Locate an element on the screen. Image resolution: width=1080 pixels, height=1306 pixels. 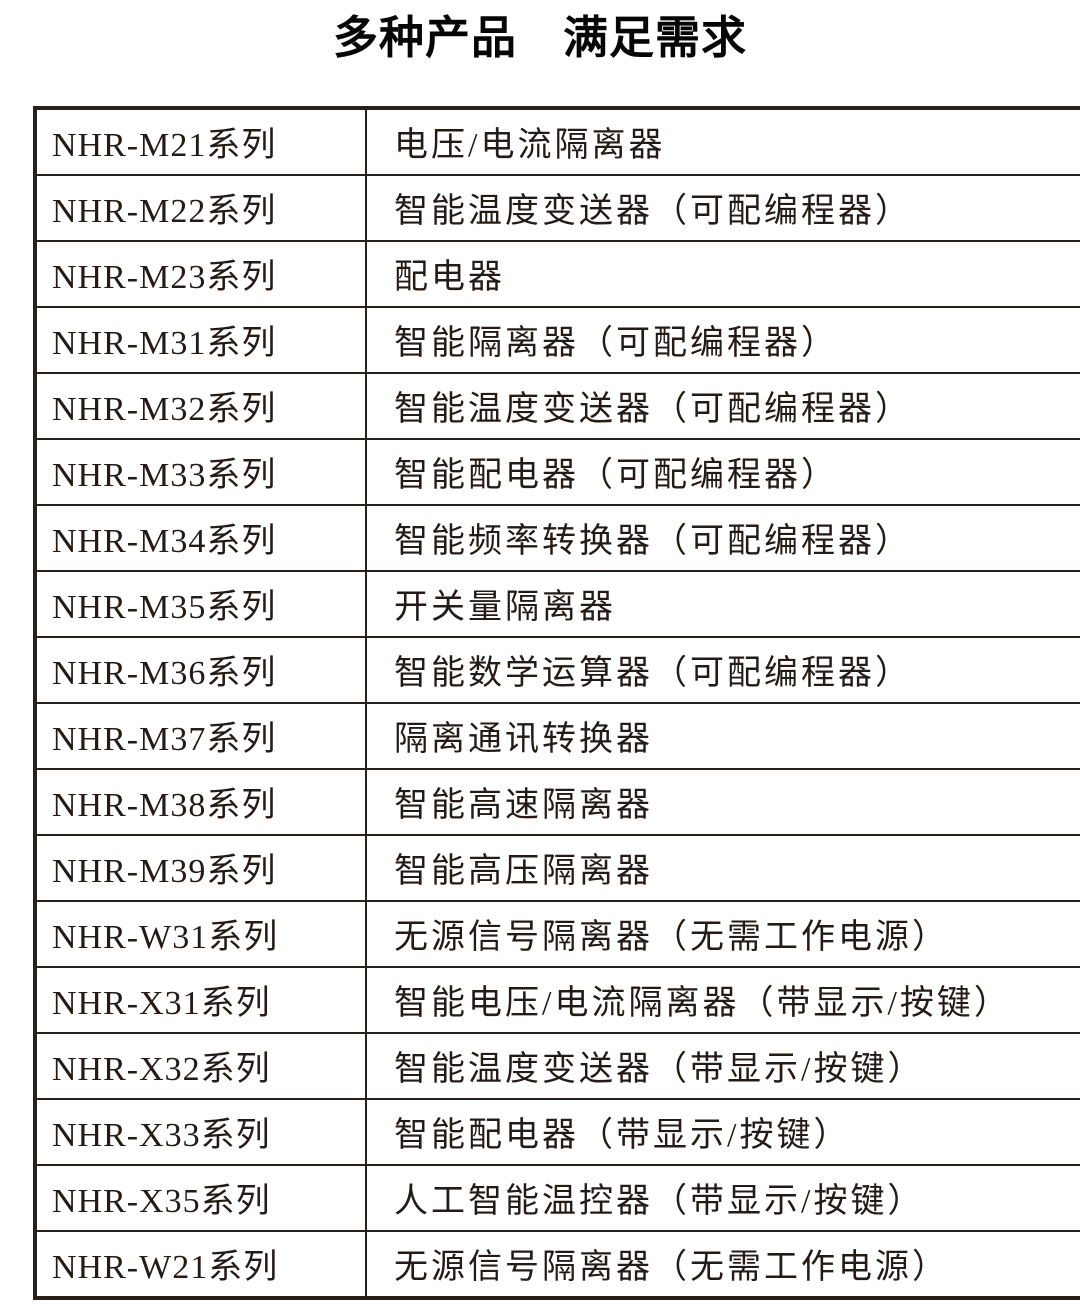
description-cell: 配电器 is located at coordinates (722, 273).